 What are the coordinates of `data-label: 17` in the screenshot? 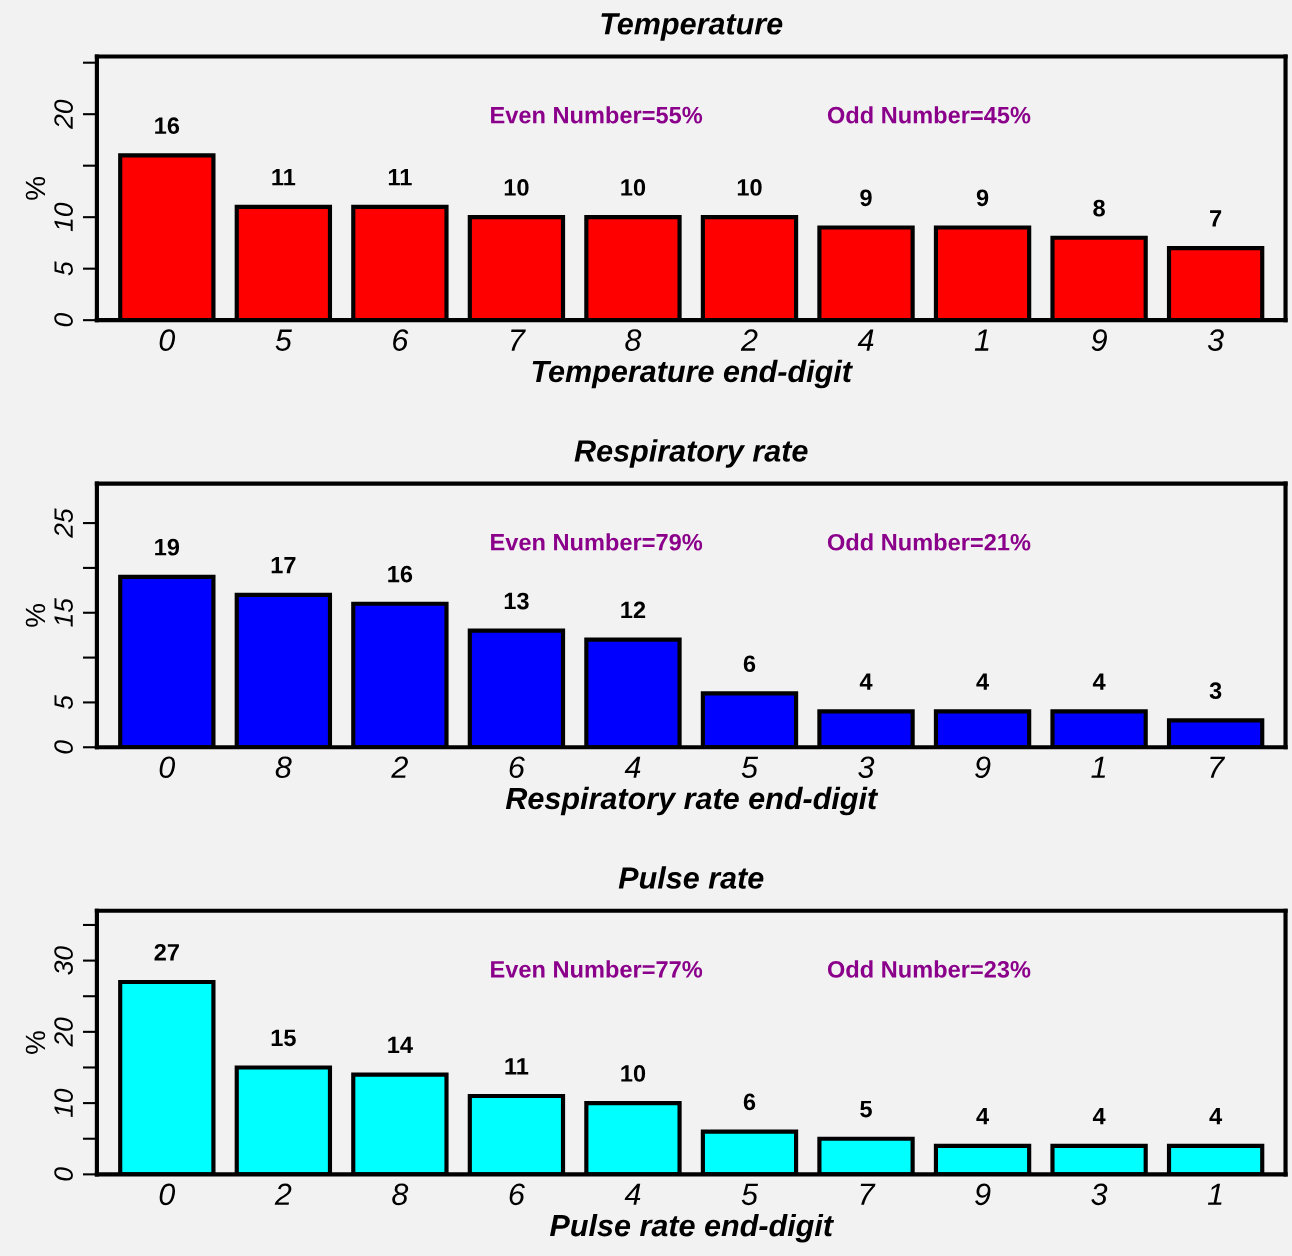 It's located at (283, 565).